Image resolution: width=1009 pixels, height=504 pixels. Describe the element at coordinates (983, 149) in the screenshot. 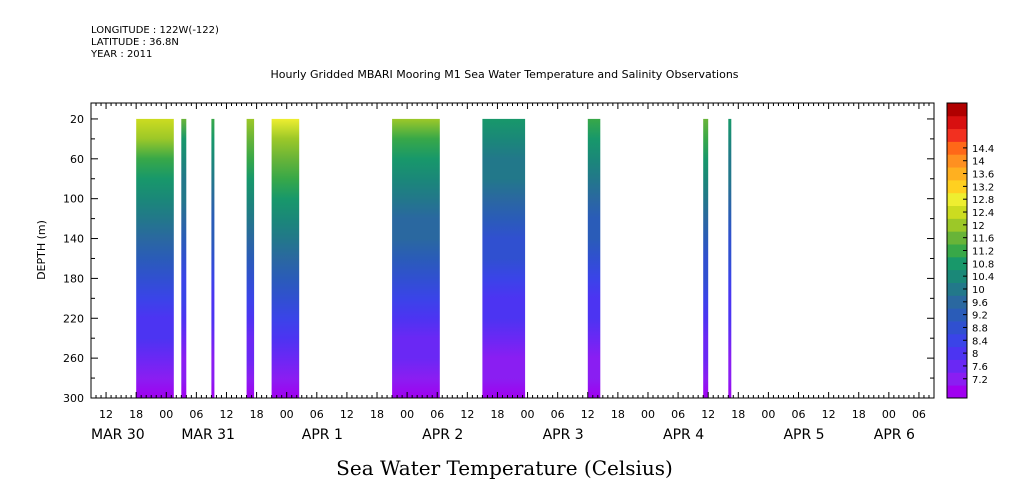

I see `colorbar-label: 14.4` at that location.